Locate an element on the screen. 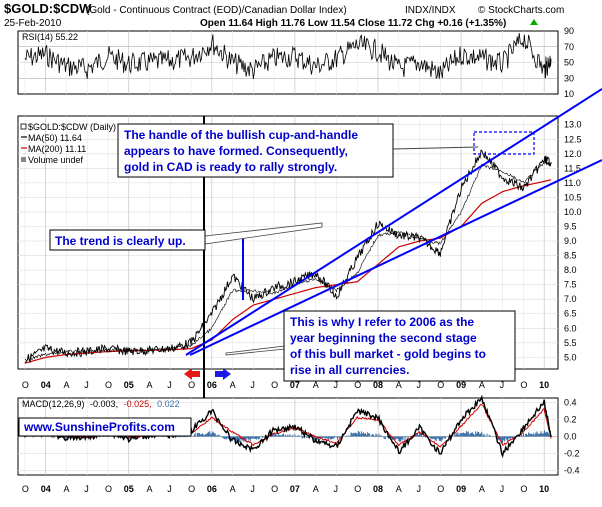 The image size is (602, 507). handle-note-line-1: The handle of the bullish cup-and-handle is located at coordinates (241, 135).